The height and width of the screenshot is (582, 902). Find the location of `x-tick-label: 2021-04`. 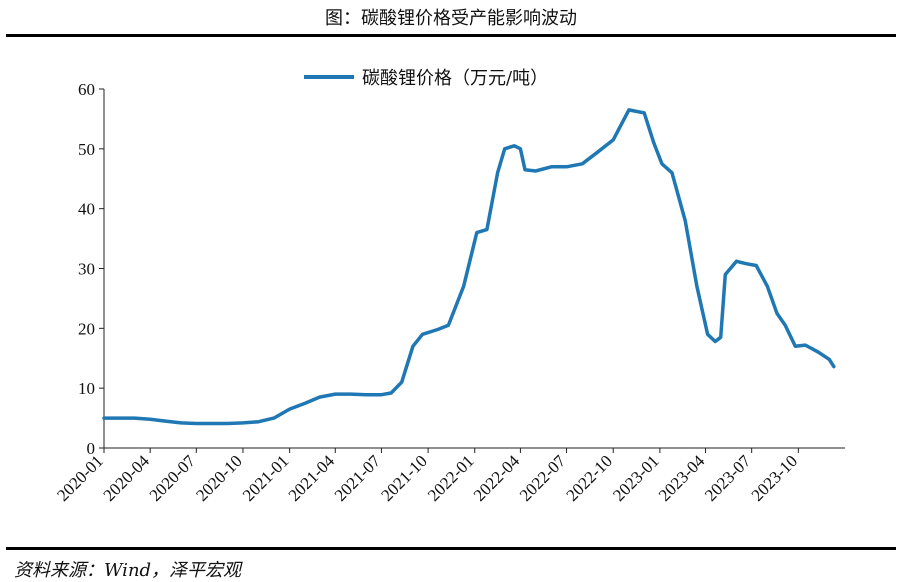

x-tick-label: 2021-04 is located at coordinates (312, 478).